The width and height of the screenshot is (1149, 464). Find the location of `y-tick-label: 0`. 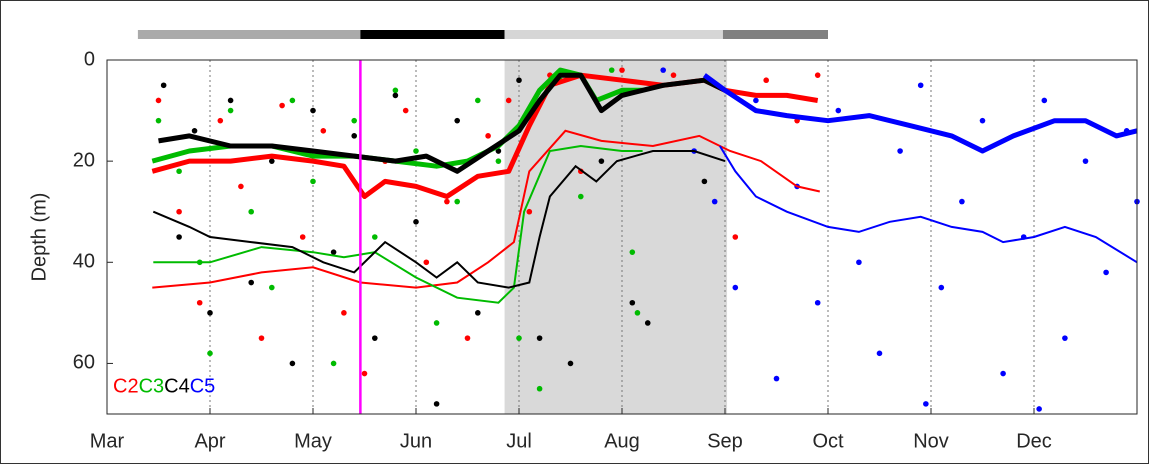

y-tick-label: 0 is located at coordinates (89, 59).